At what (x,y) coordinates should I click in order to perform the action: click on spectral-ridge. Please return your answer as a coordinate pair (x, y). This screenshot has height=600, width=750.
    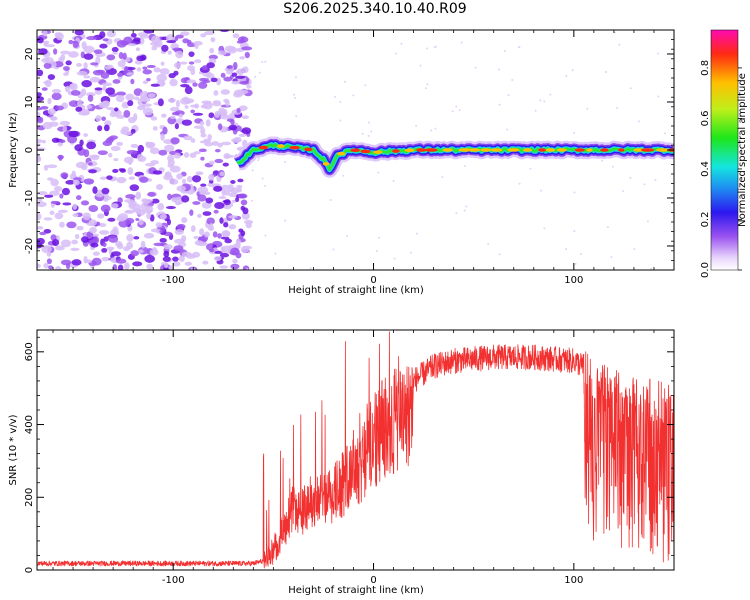
    Looking at the image, I should click on (452, 157).